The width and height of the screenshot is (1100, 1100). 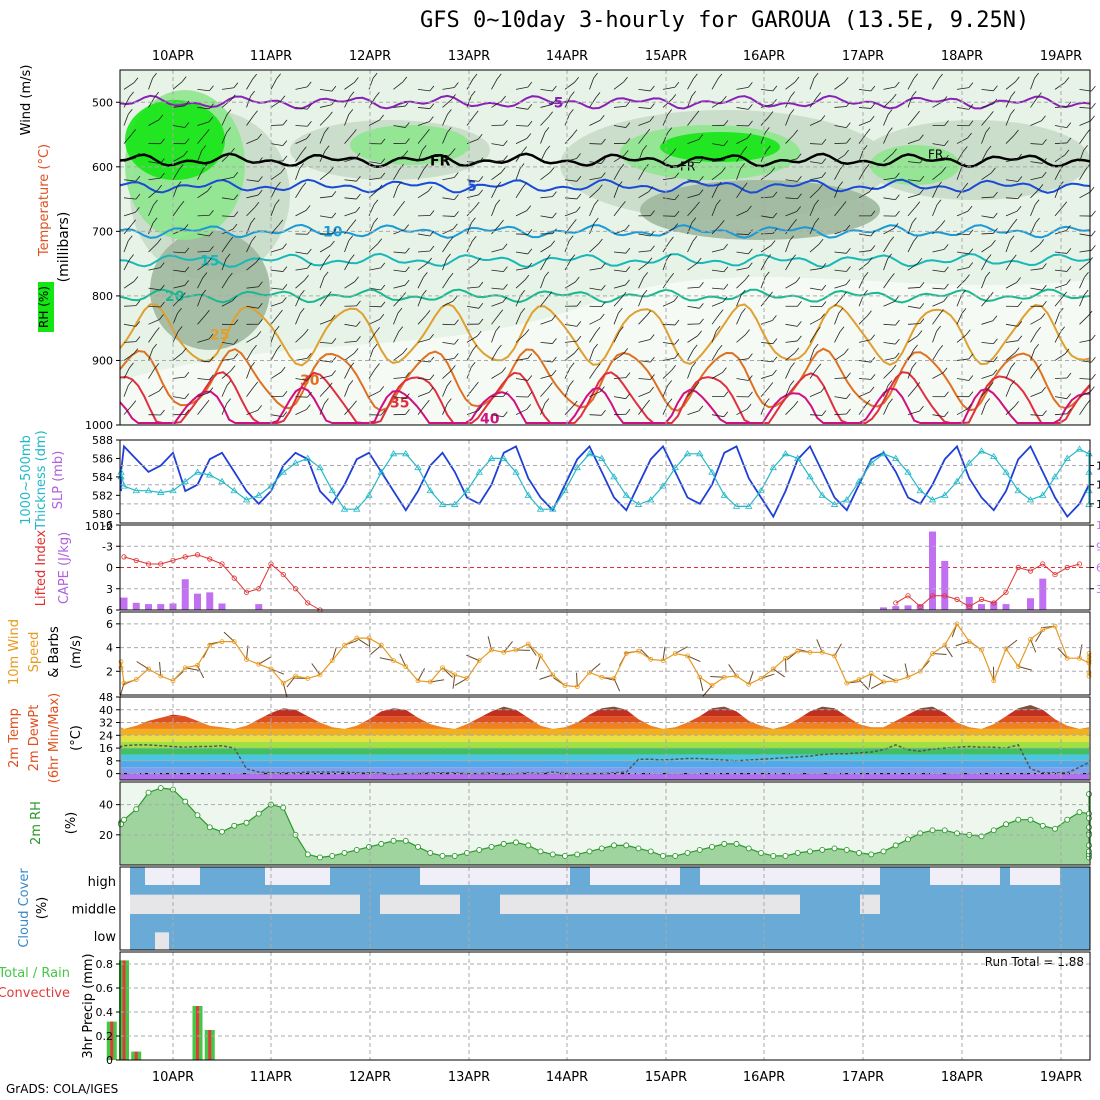 I want to click on cloud-axis-label: (%), so click(x=42, y=908).